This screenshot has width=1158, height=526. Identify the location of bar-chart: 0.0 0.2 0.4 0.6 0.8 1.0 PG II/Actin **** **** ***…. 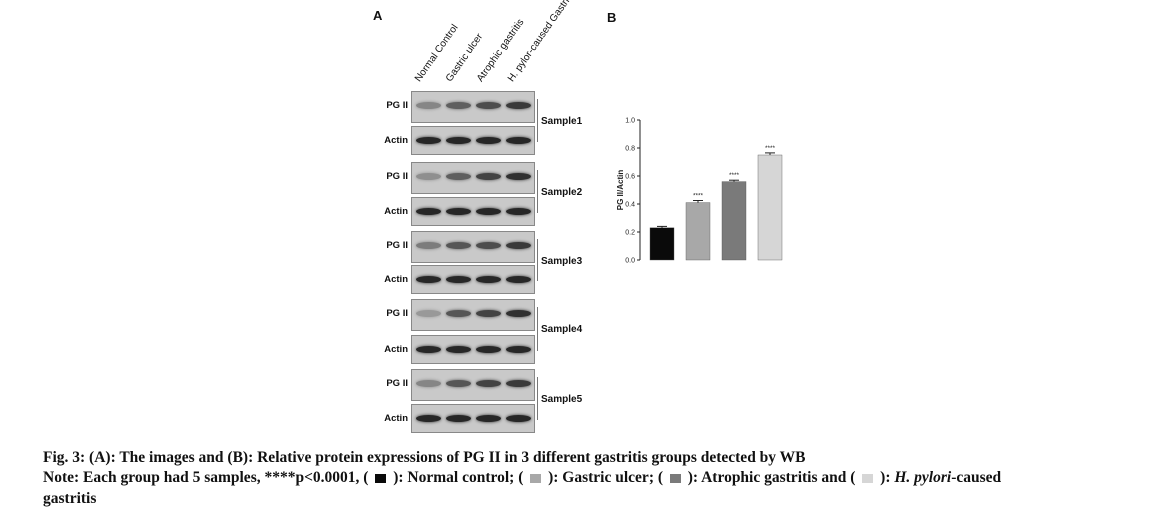
(699, 191).